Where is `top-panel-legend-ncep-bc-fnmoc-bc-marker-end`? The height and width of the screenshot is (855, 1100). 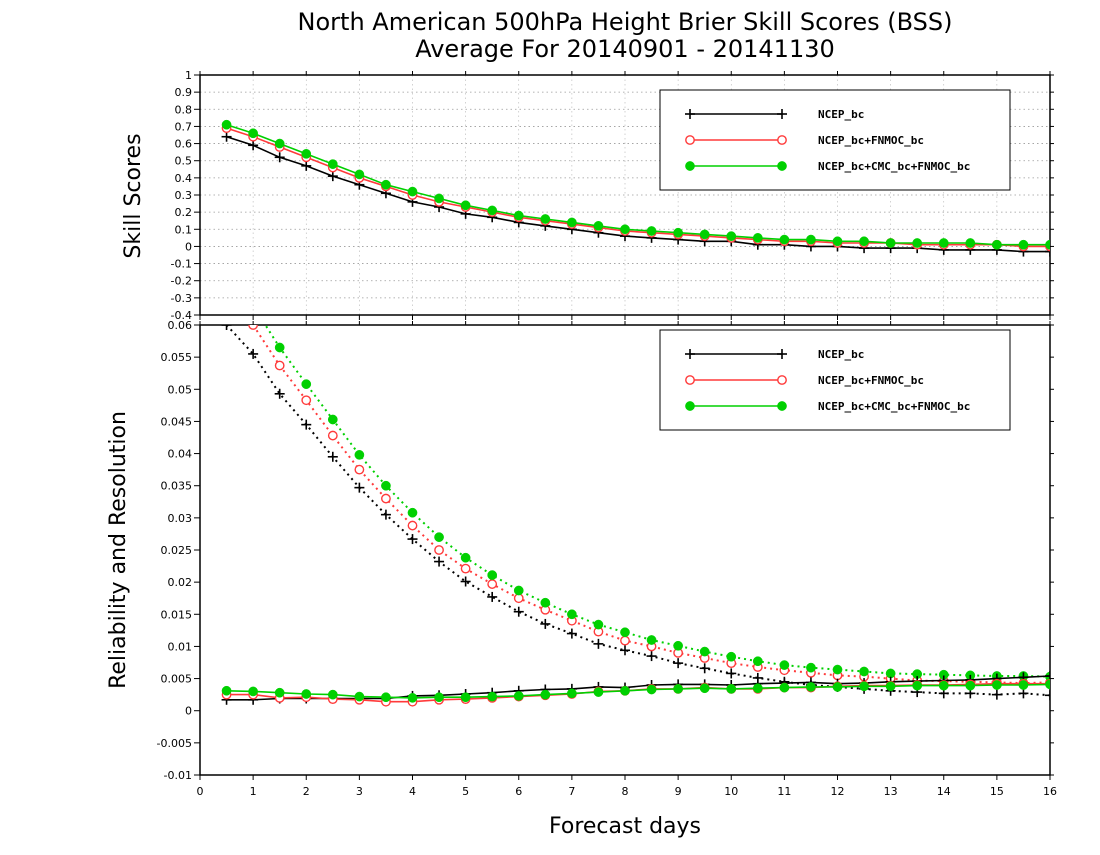 top-panel-legend-ncep-bc-fnmoc-bc-marker-end is located at coordinates (782, 140).